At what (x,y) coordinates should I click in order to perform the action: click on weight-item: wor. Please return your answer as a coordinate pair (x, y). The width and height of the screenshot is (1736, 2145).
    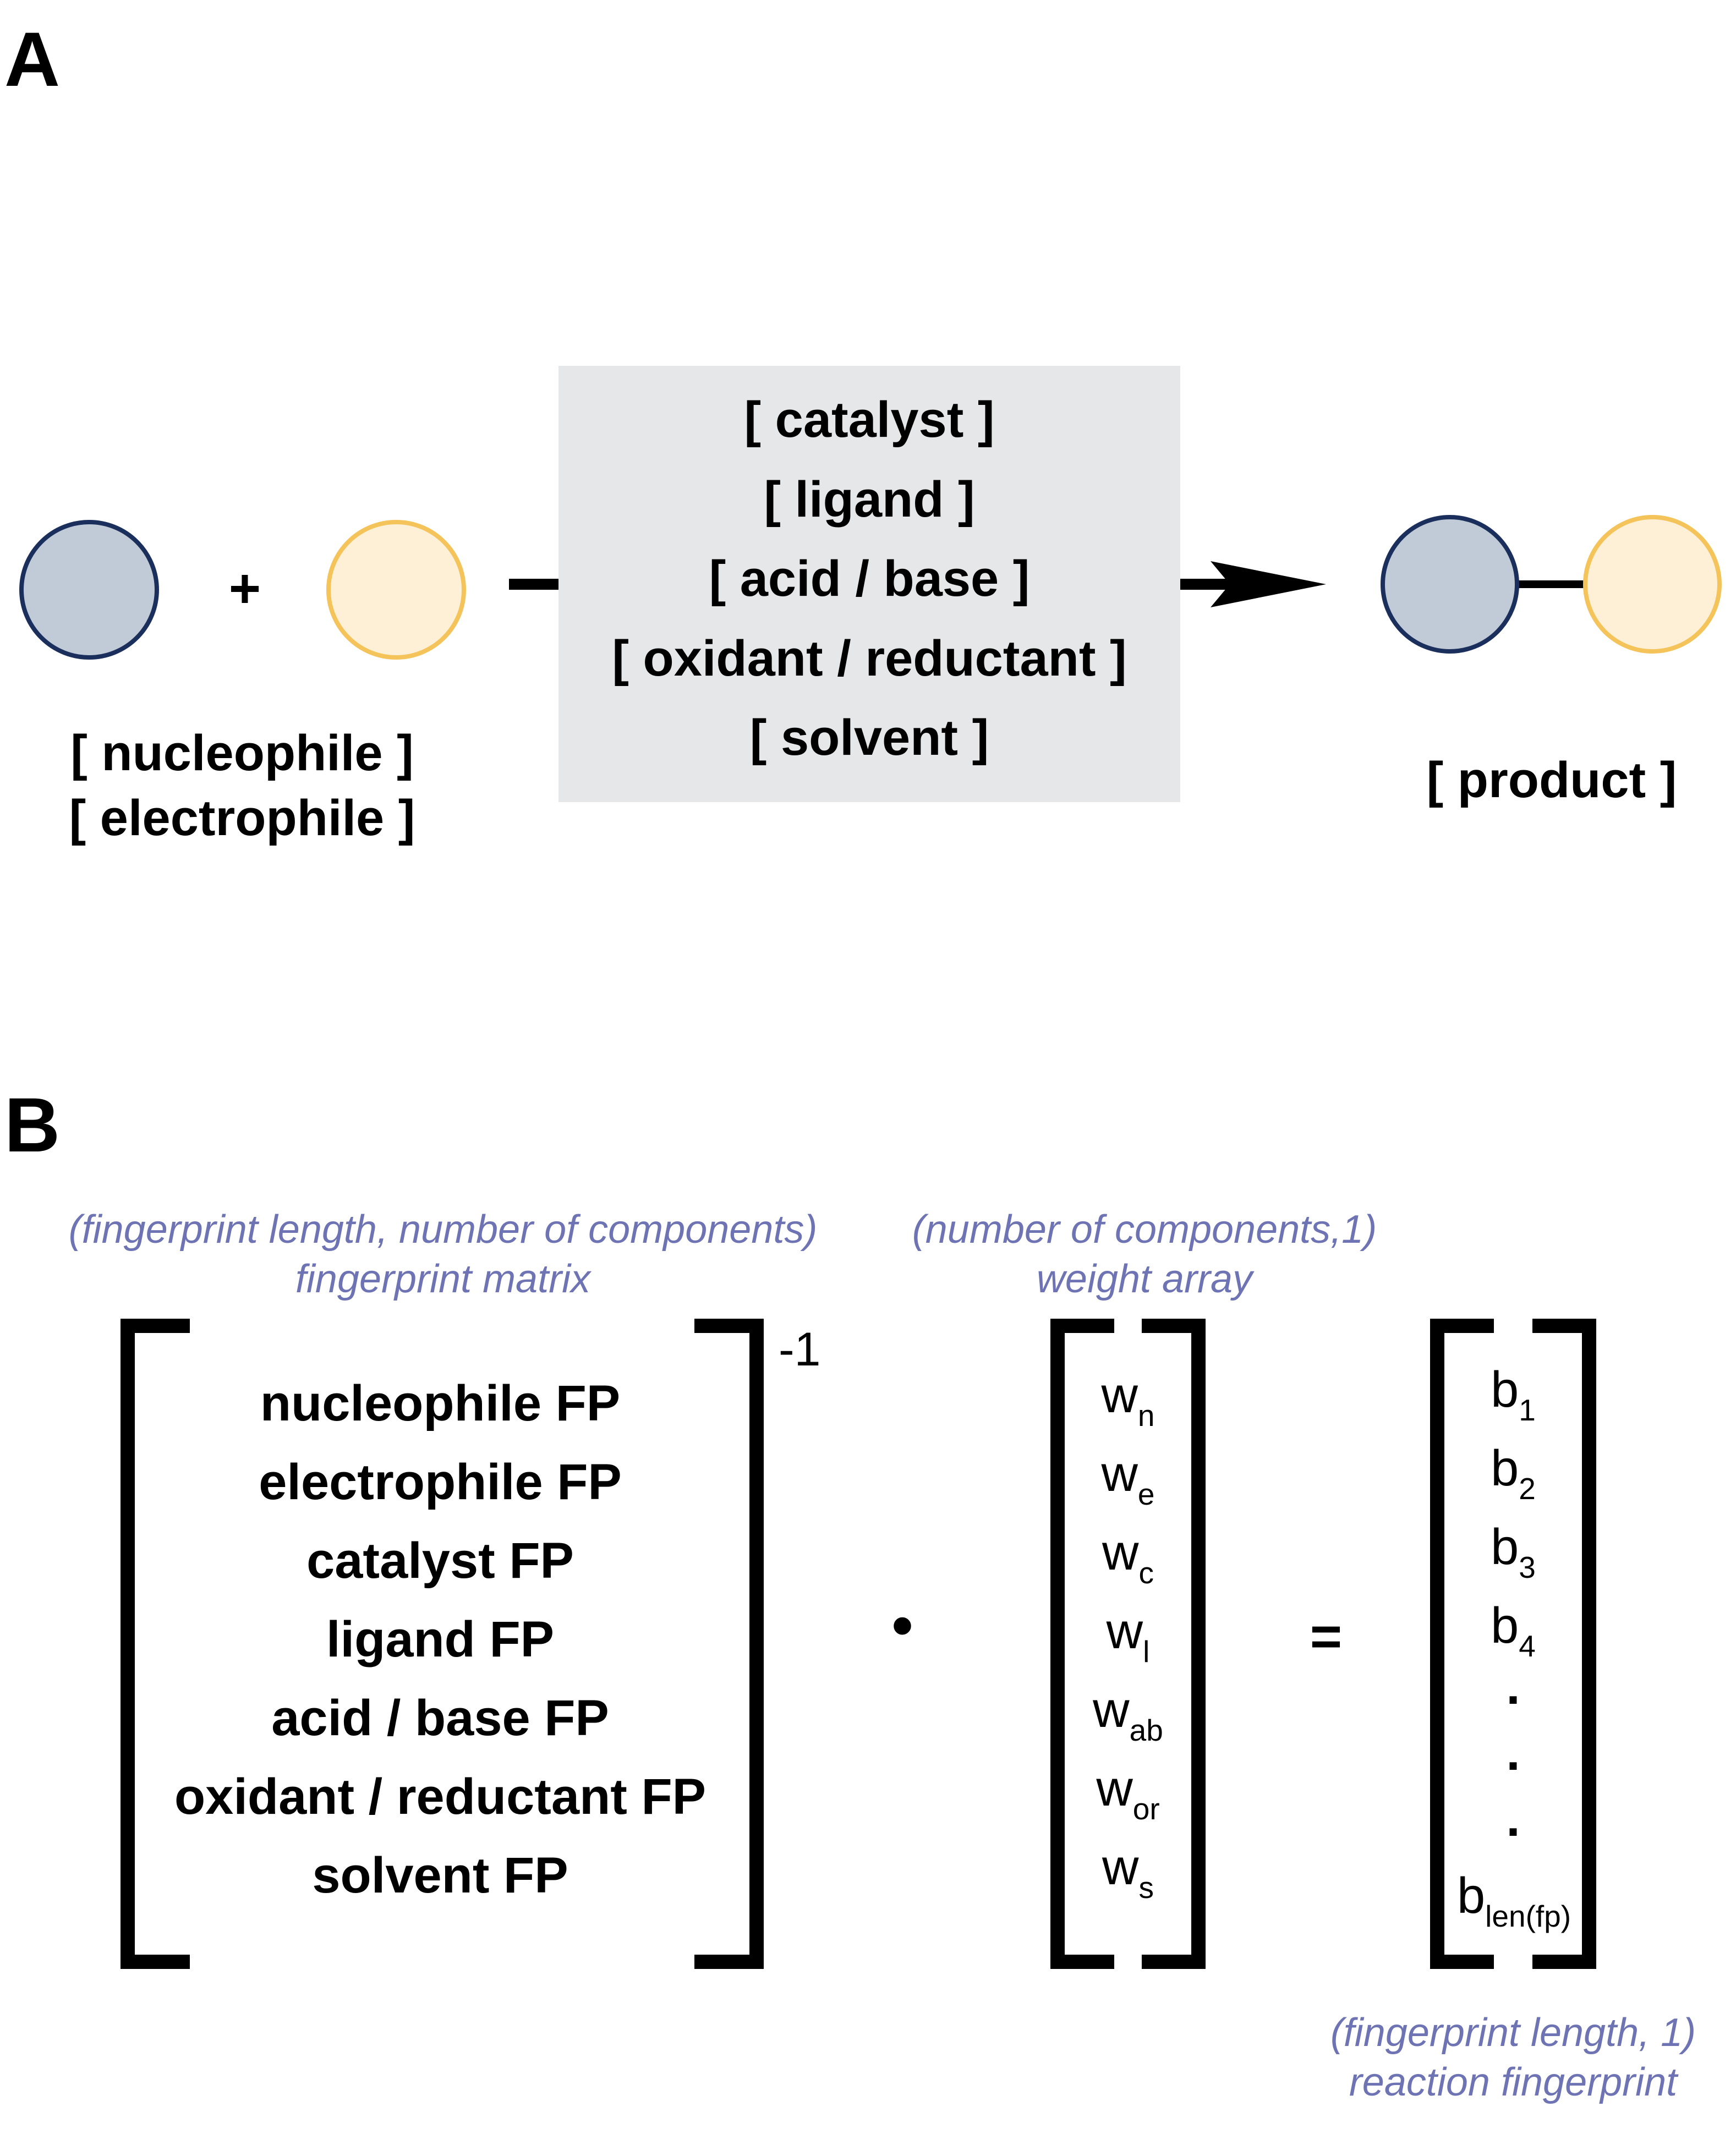
    Looking at the image, I should click on (1128, 1793).